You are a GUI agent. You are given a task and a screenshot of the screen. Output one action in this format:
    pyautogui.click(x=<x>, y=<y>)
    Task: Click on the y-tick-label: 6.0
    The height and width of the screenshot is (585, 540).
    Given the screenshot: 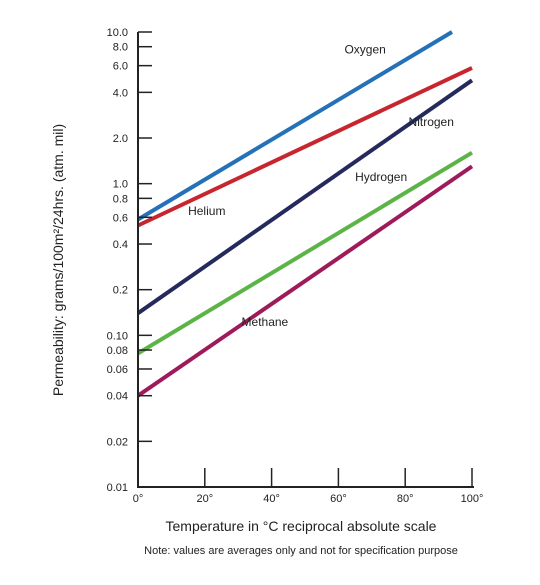 What is the action you would take?
    pyautogui.click(x=120, y=67)
    